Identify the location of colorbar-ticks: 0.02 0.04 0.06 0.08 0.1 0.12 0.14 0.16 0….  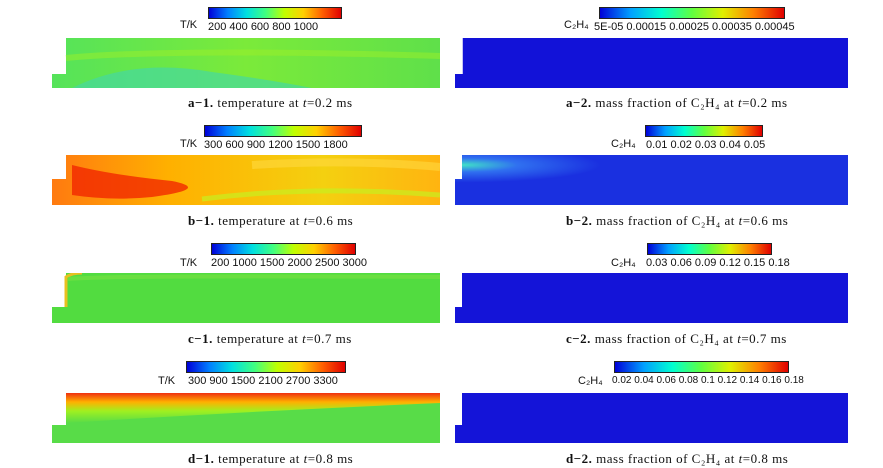
(708, 380).